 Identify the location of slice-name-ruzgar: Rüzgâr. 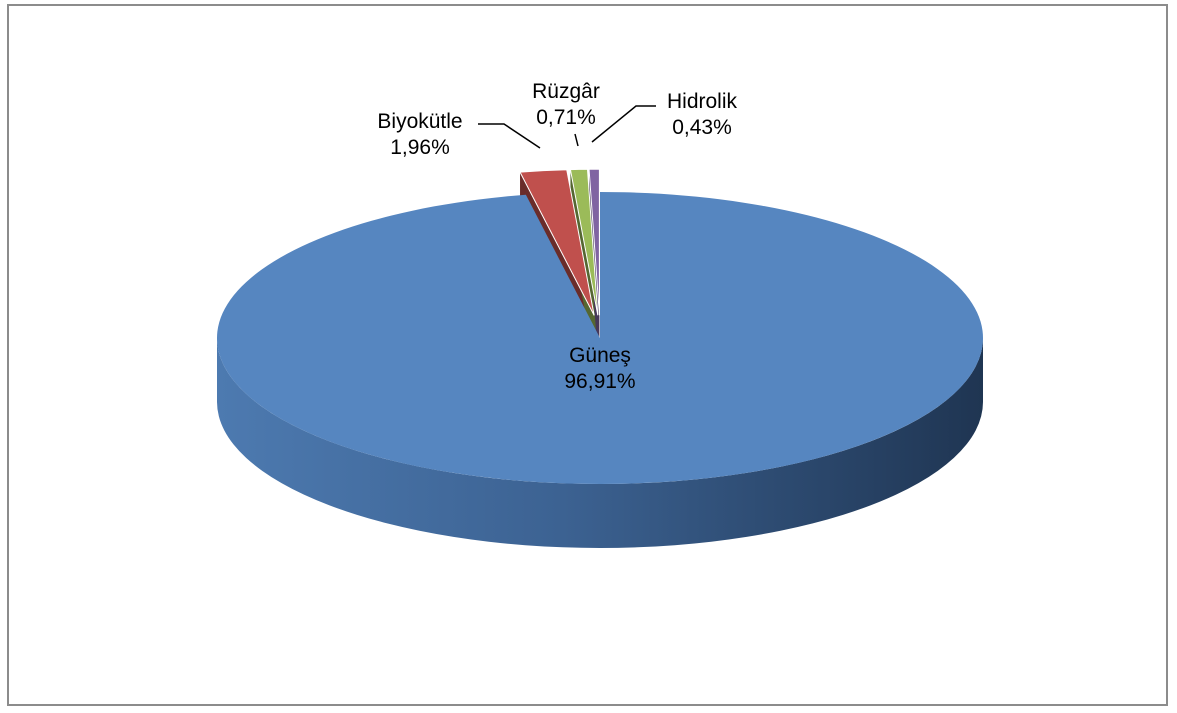
(566, 91).